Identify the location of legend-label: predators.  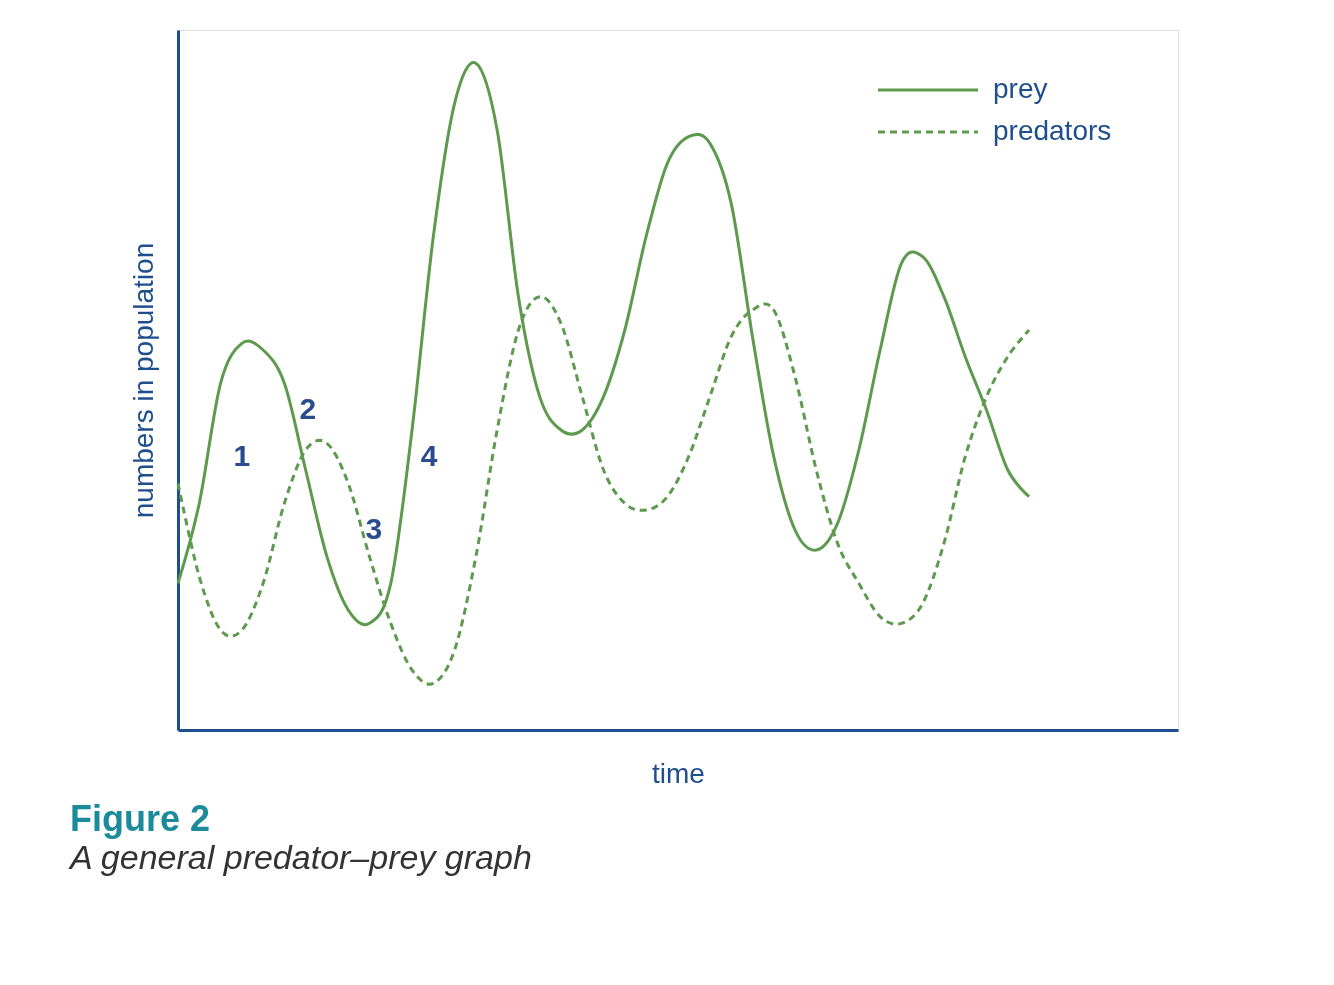
(1052, 130).